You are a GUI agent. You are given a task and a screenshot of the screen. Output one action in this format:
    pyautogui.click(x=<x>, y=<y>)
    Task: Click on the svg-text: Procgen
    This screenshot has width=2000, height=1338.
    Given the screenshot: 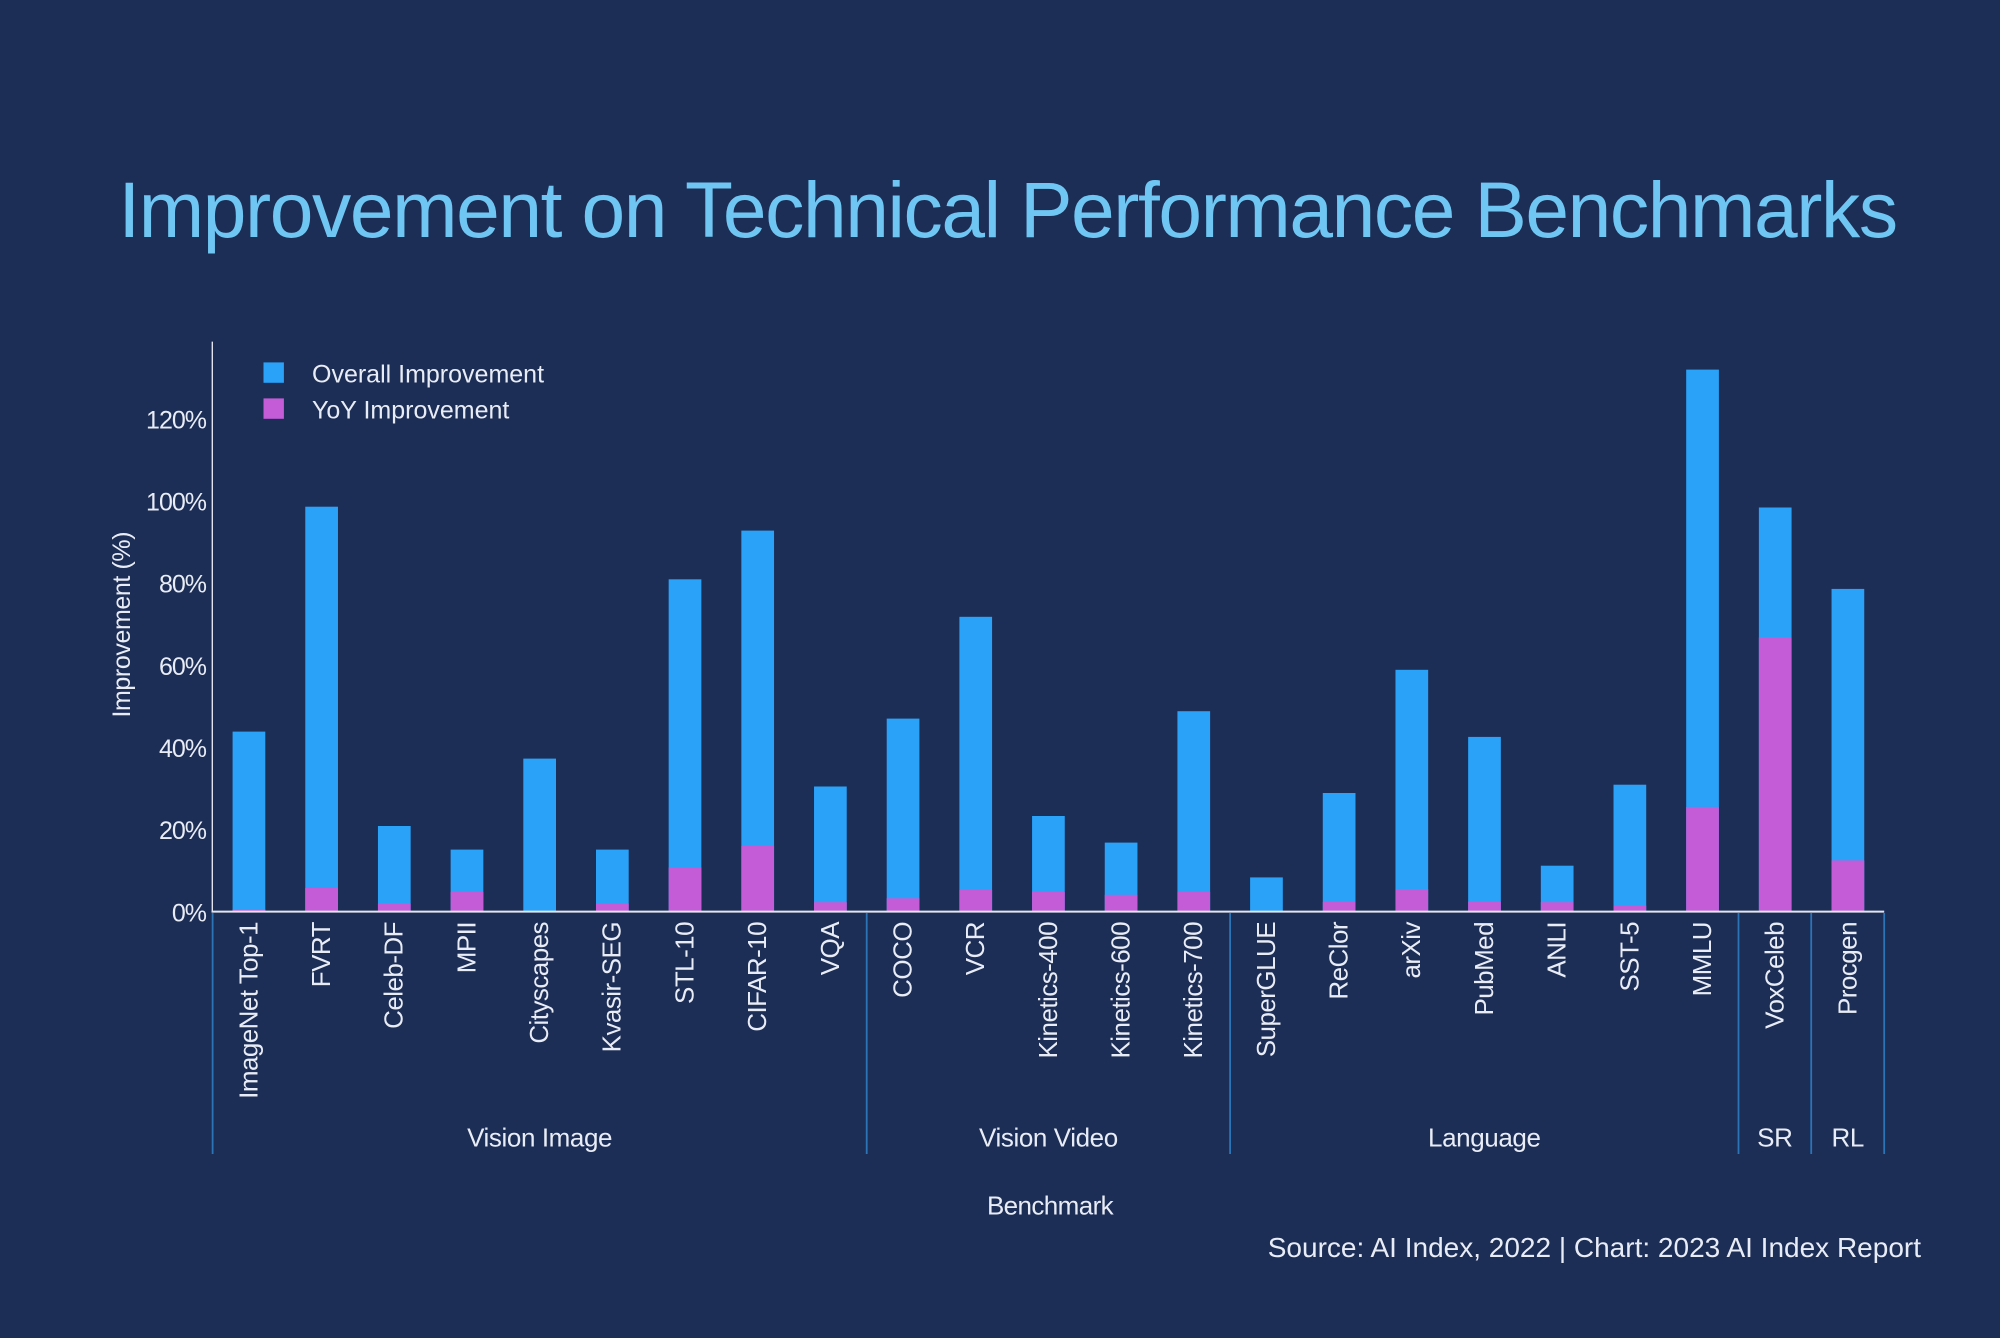 What is the action you would take?
    pyautogui.click(x=1847, y=968)
    